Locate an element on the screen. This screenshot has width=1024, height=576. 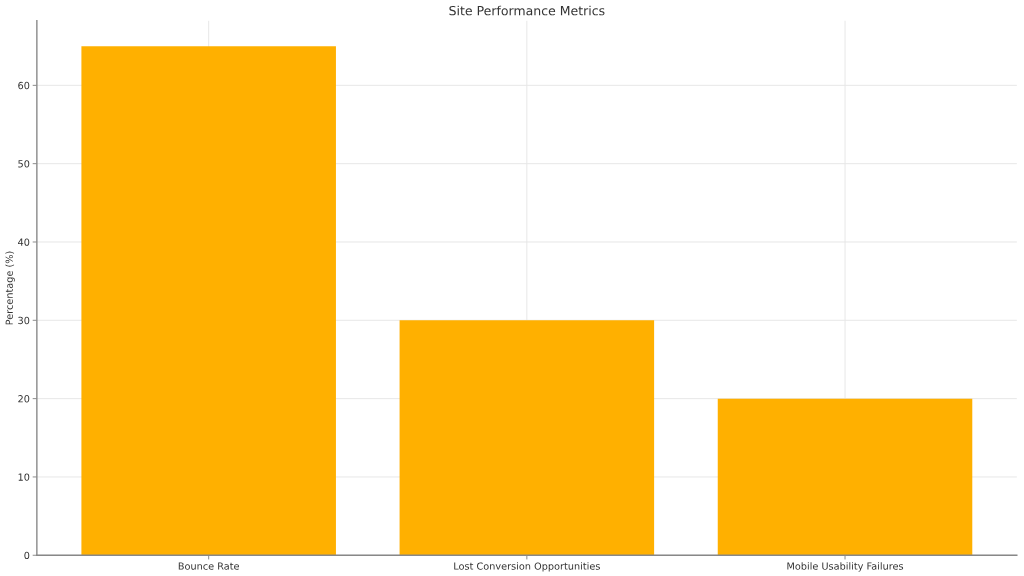
y-tick-label: 50 is located at coordinates (24, 164).